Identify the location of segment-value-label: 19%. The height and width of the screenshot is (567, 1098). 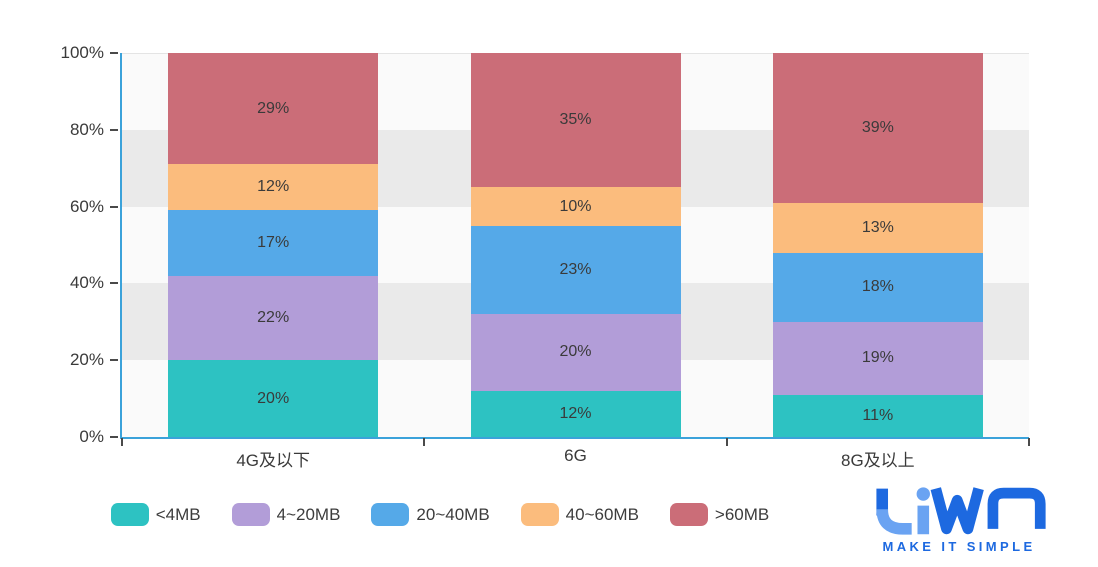
(877, 358).